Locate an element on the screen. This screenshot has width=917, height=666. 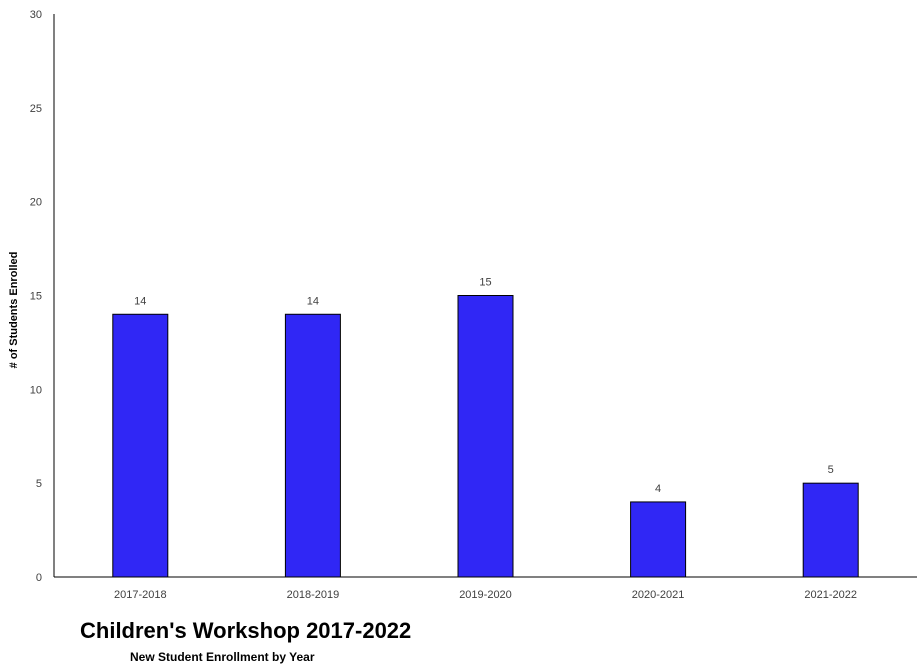
y-axis-ticks: 0 5 10 15 20 25 30 is located at coordinates (36, 296).